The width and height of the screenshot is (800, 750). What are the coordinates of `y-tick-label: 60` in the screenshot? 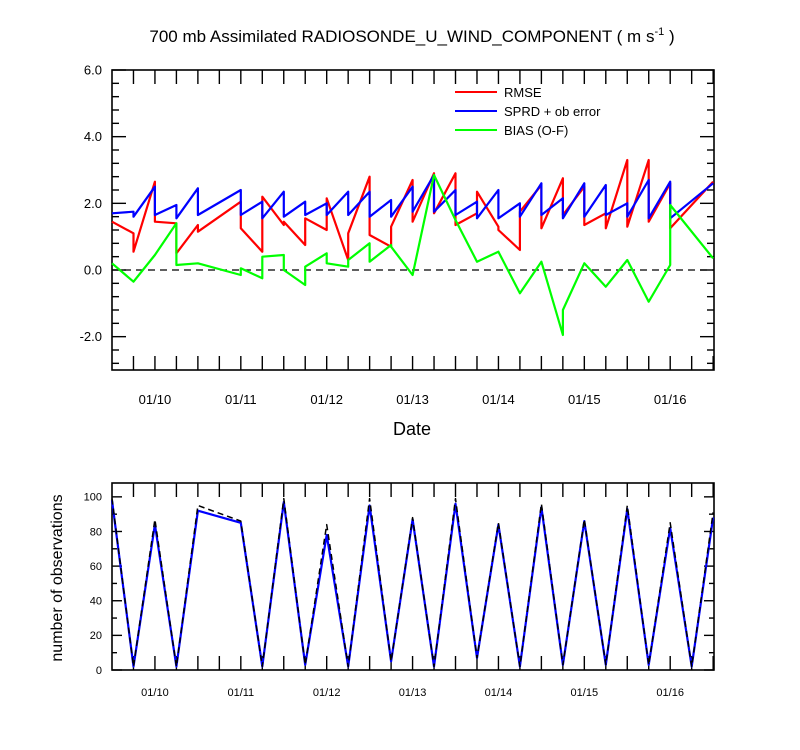 It's located at (96, 567).